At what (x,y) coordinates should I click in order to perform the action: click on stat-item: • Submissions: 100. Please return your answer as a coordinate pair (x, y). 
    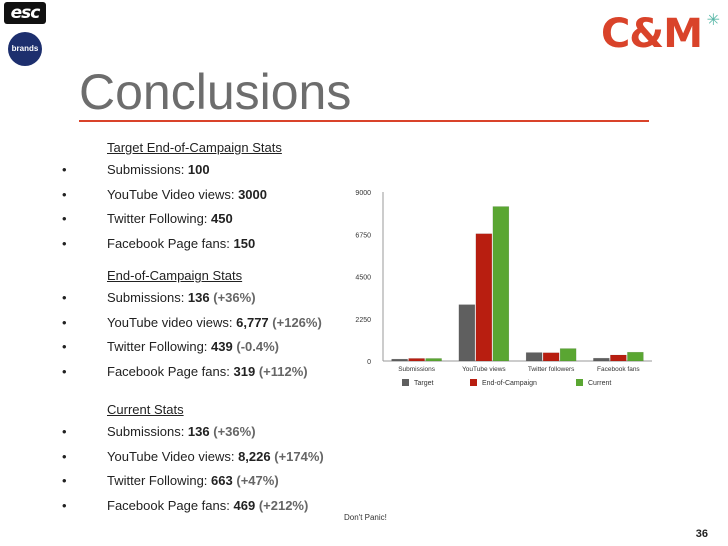
    Looking at the image, I should click on (136, 169).